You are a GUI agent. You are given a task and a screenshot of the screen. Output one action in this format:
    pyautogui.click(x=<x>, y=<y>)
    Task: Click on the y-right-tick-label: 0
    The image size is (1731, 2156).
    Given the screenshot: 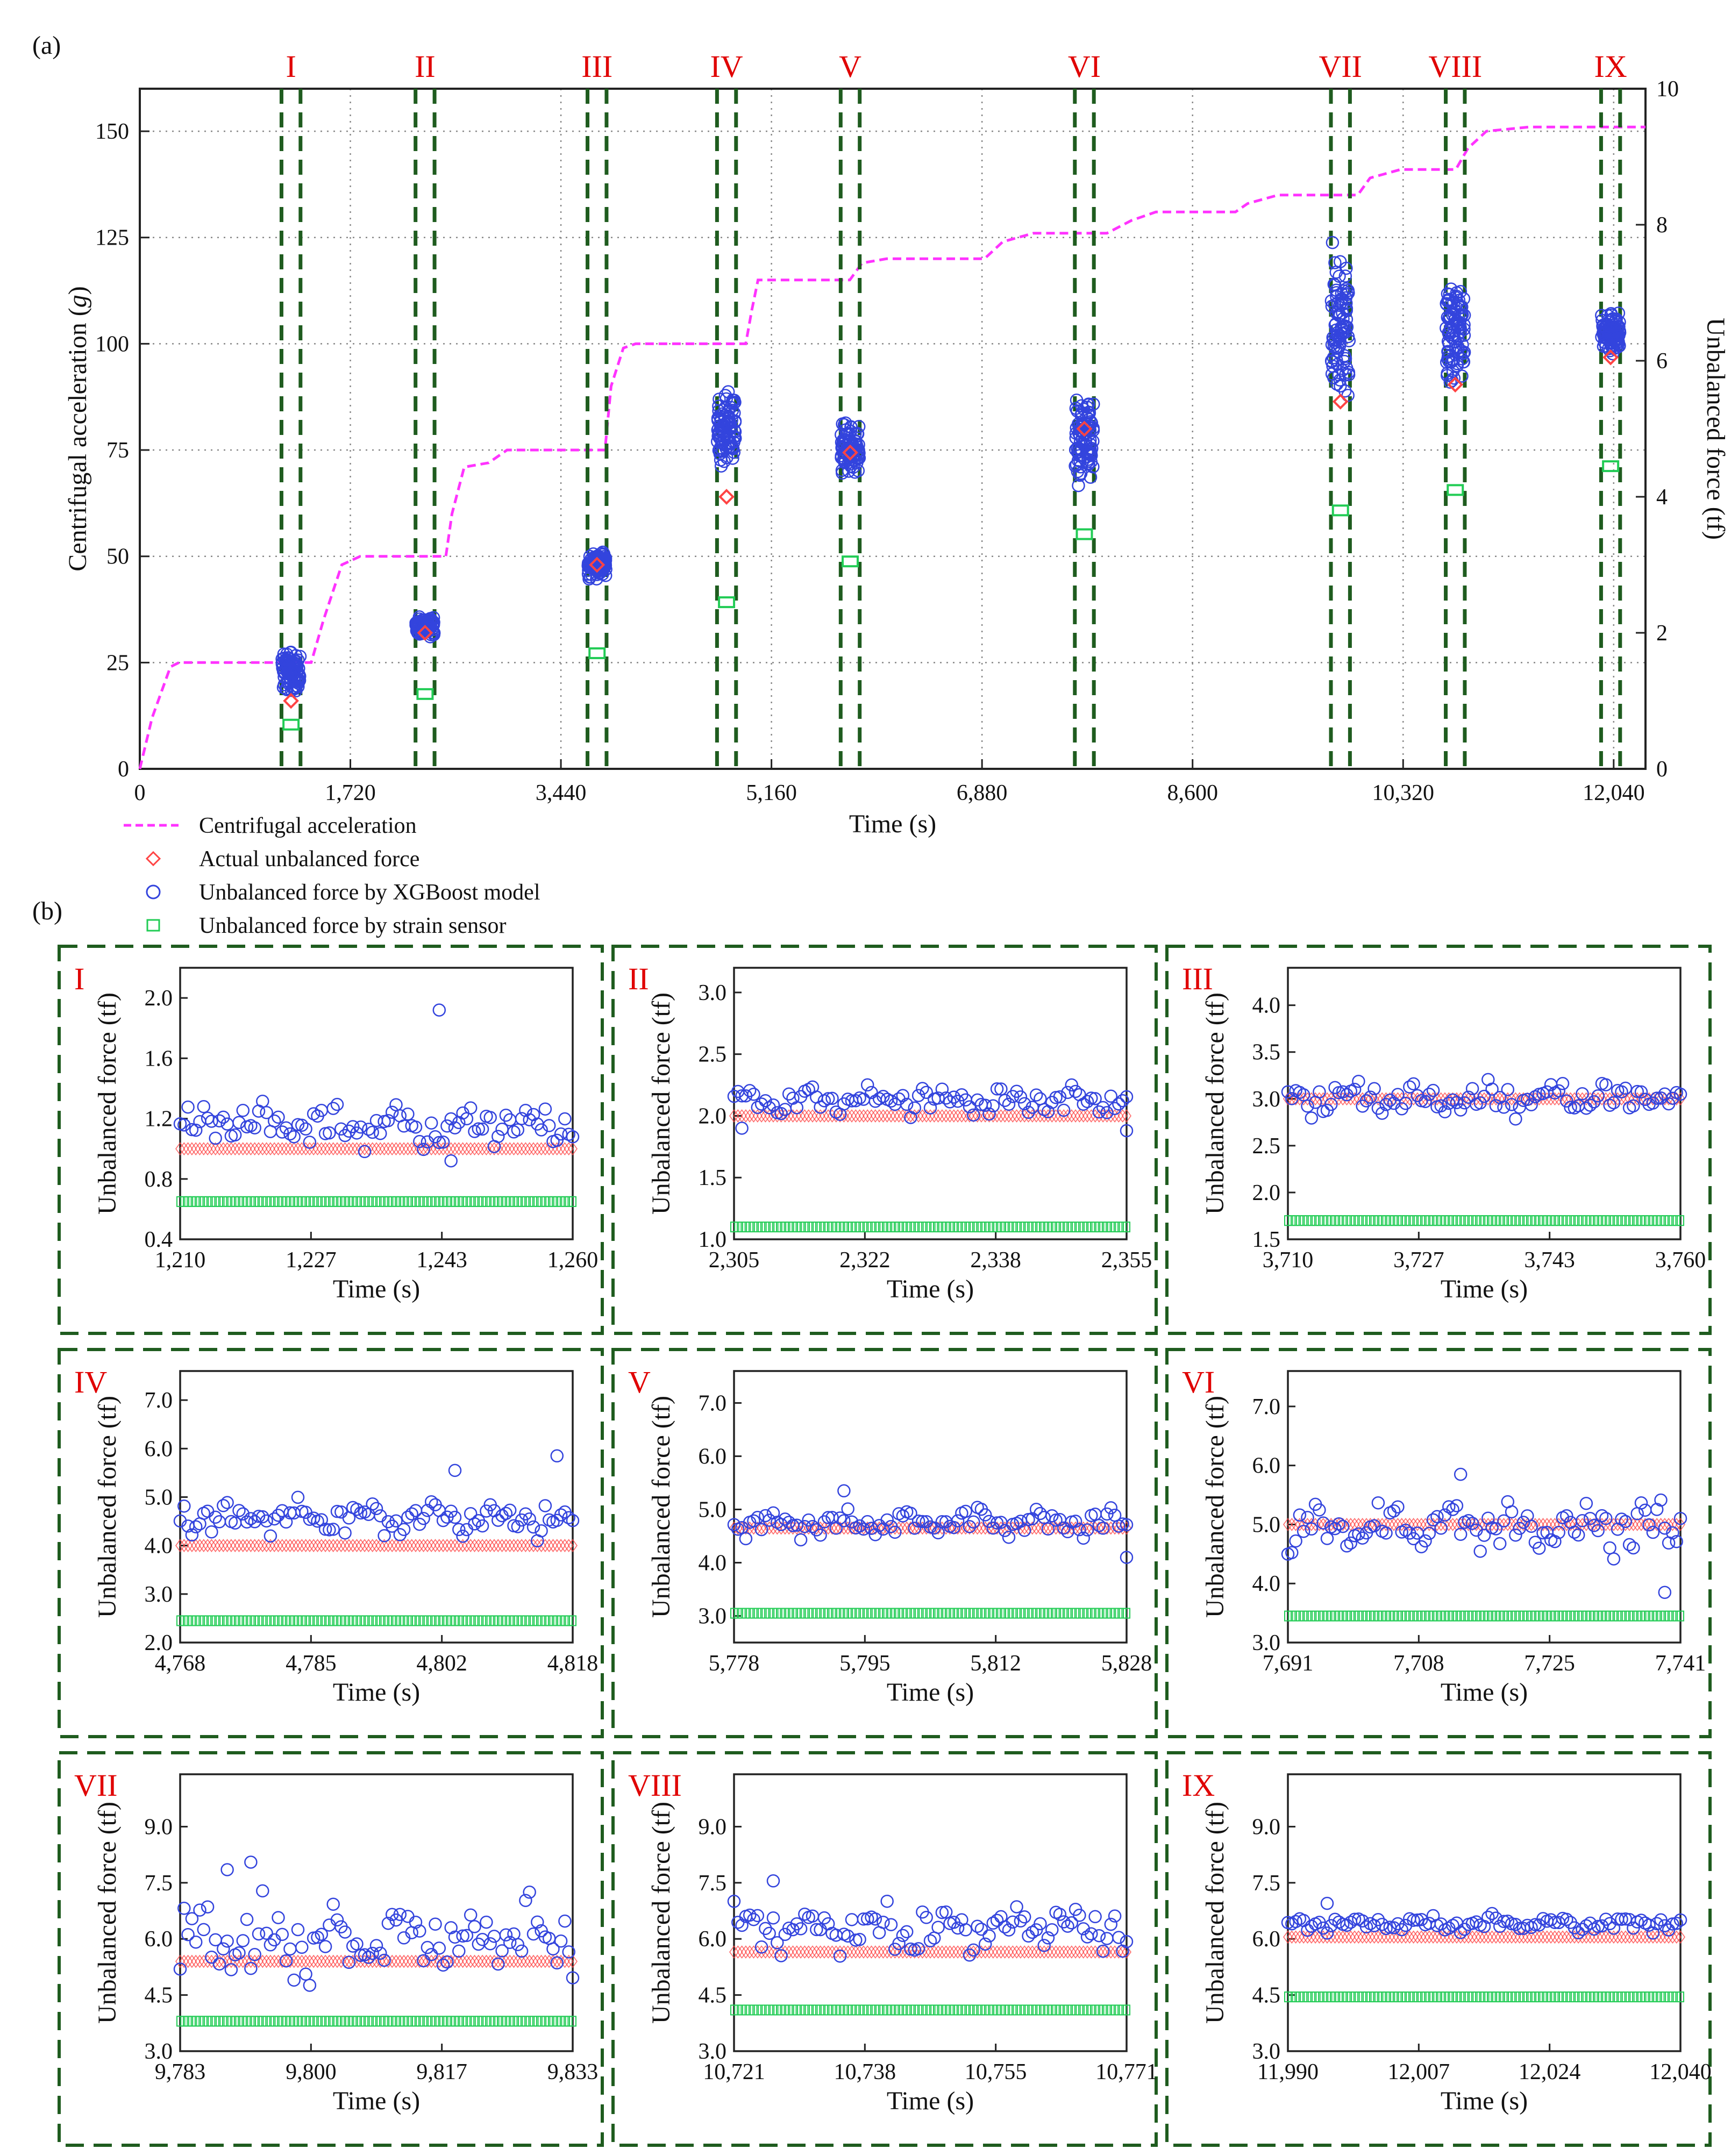 What is the action you would take?
    pyautogui.click(x=1662, y=769)
    